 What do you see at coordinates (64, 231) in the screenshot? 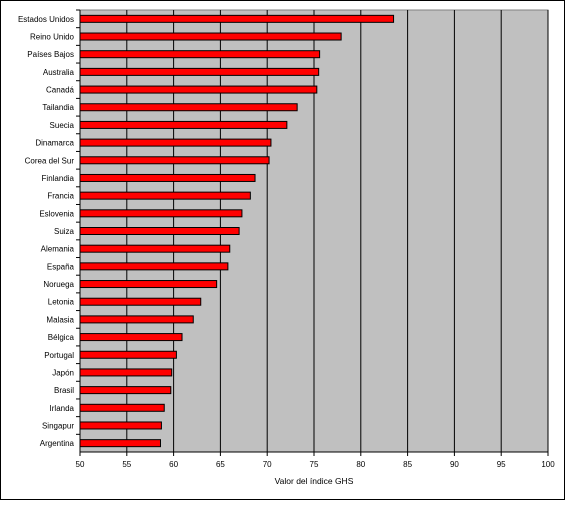
I see `category-label: Suiza` at bounding box center [64, 231].